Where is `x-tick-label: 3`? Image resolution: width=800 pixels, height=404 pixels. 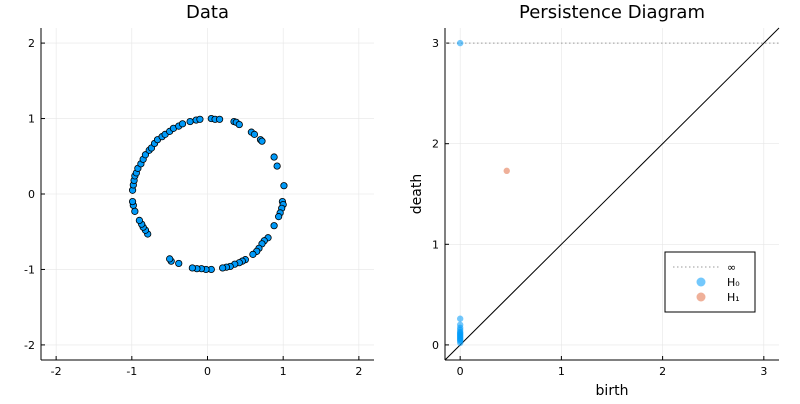
x-tick-label: 3 is located at coordinates (763, 371).